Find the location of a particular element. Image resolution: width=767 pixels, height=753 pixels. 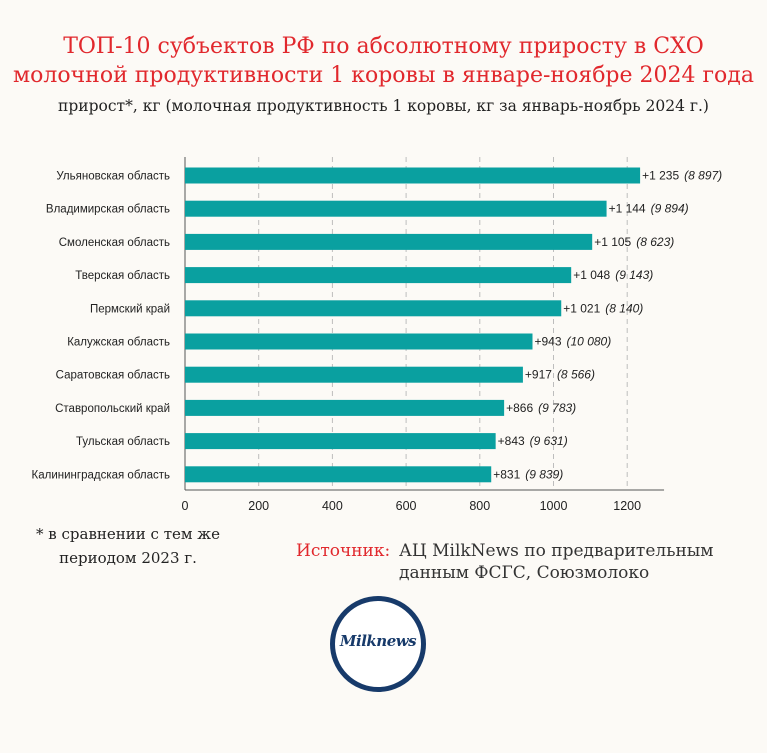

value-label: +917 is located at coordinates (538, 375).